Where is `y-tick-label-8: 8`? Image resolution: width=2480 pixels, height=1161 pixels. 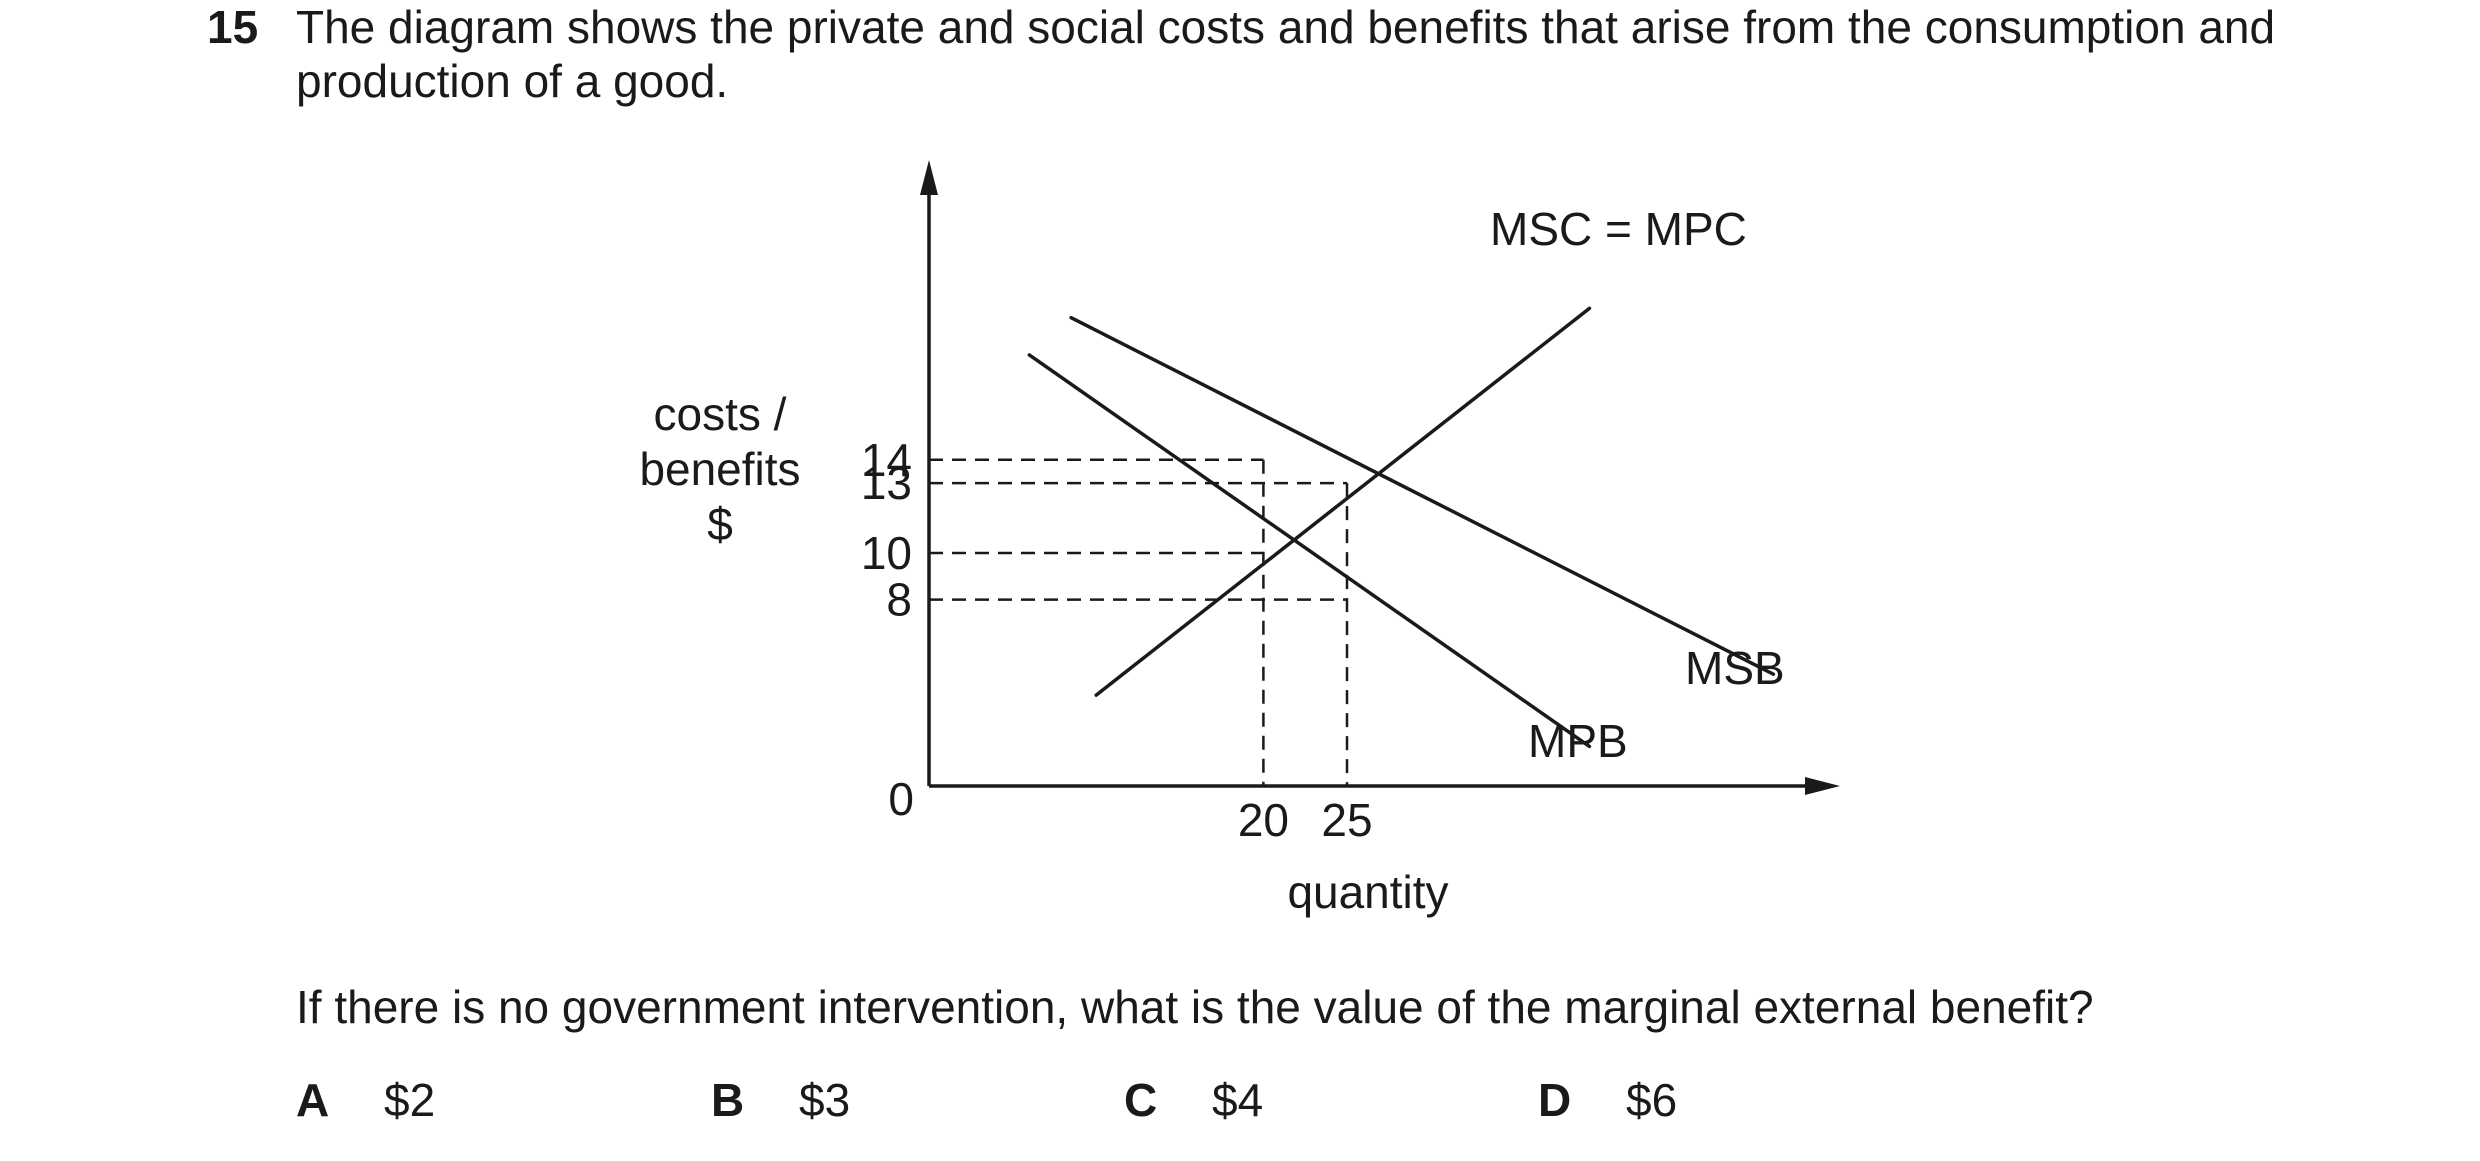
y-tick-label-8: 8 is located at coordinates (899, 600).